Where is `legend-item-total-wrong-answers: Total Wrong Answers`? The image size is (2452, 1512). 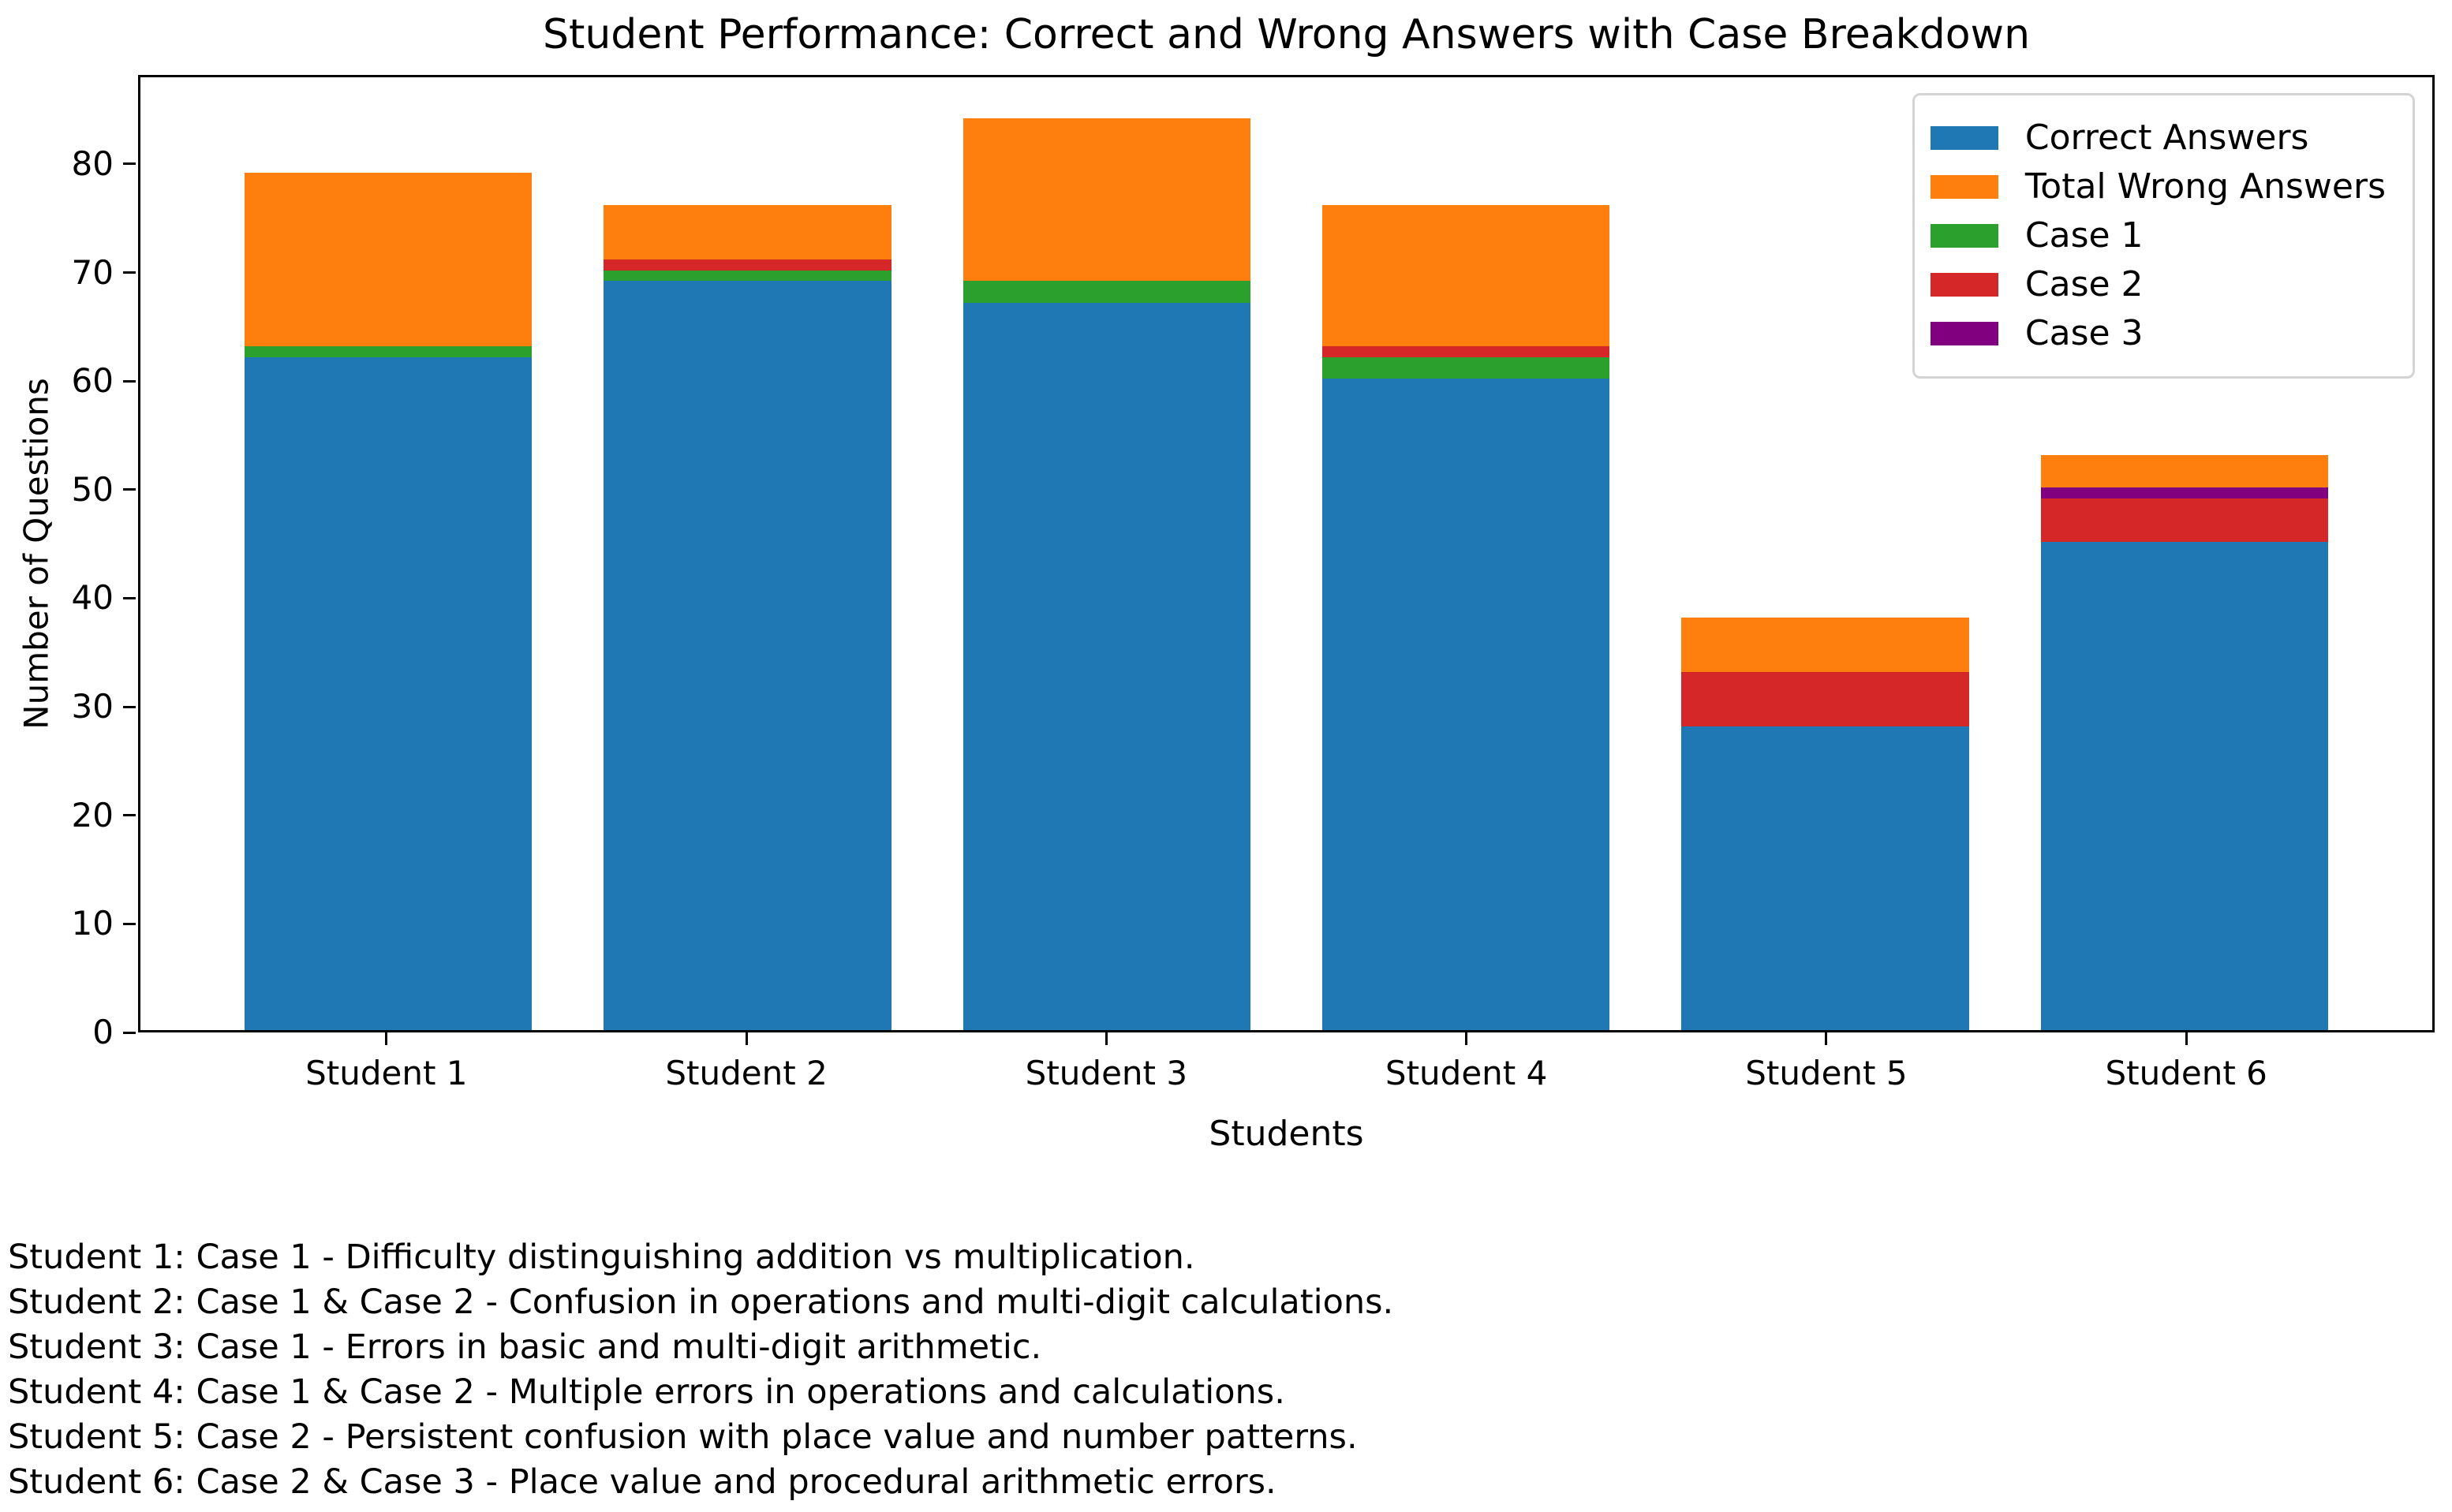
legend-item-total-wrong-answers: Total Wrong Answers is located at coordinates (2162, 186).